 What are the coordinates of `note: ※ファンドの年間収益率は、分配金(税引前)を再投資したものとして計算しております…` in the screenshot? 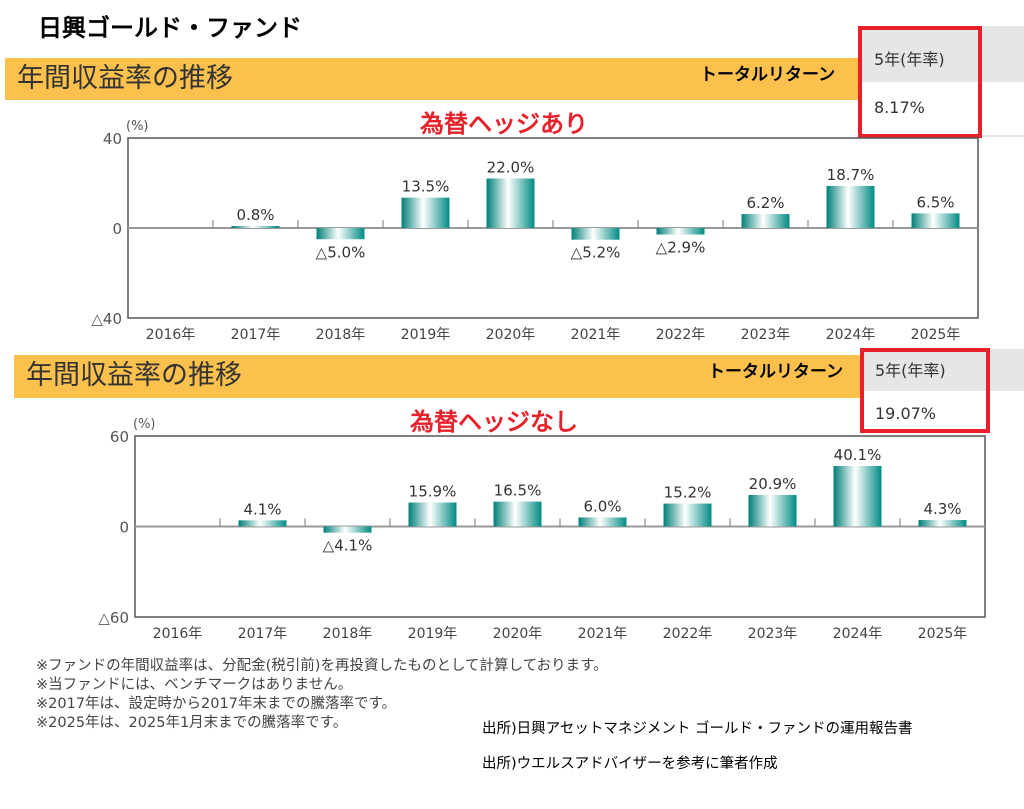 It's located at (322, 666).